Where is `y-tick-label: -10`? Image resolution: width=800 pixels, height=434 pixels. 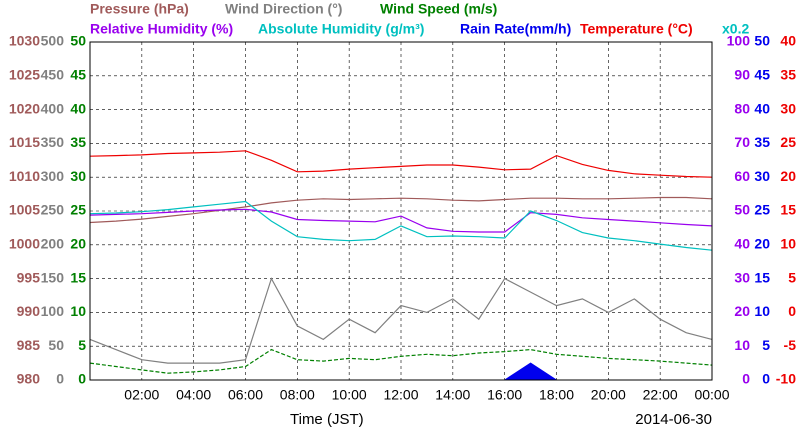
y-tick-label: -10 is located at coordinates (786, 379).